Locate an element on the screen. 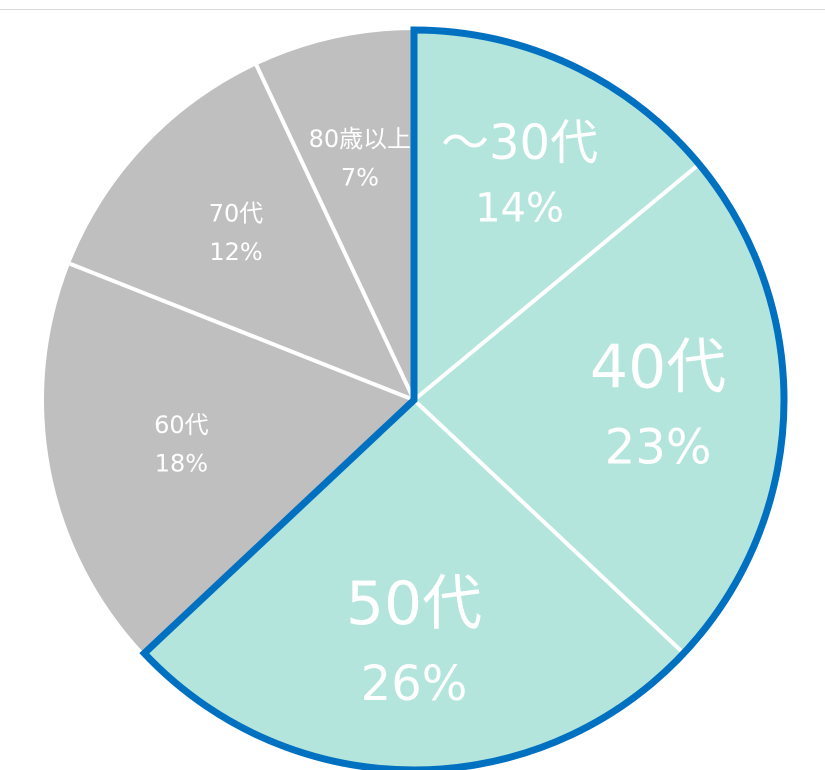 This screenshot has width=825, height=770. top-divider is located at coordinates (412, 9).